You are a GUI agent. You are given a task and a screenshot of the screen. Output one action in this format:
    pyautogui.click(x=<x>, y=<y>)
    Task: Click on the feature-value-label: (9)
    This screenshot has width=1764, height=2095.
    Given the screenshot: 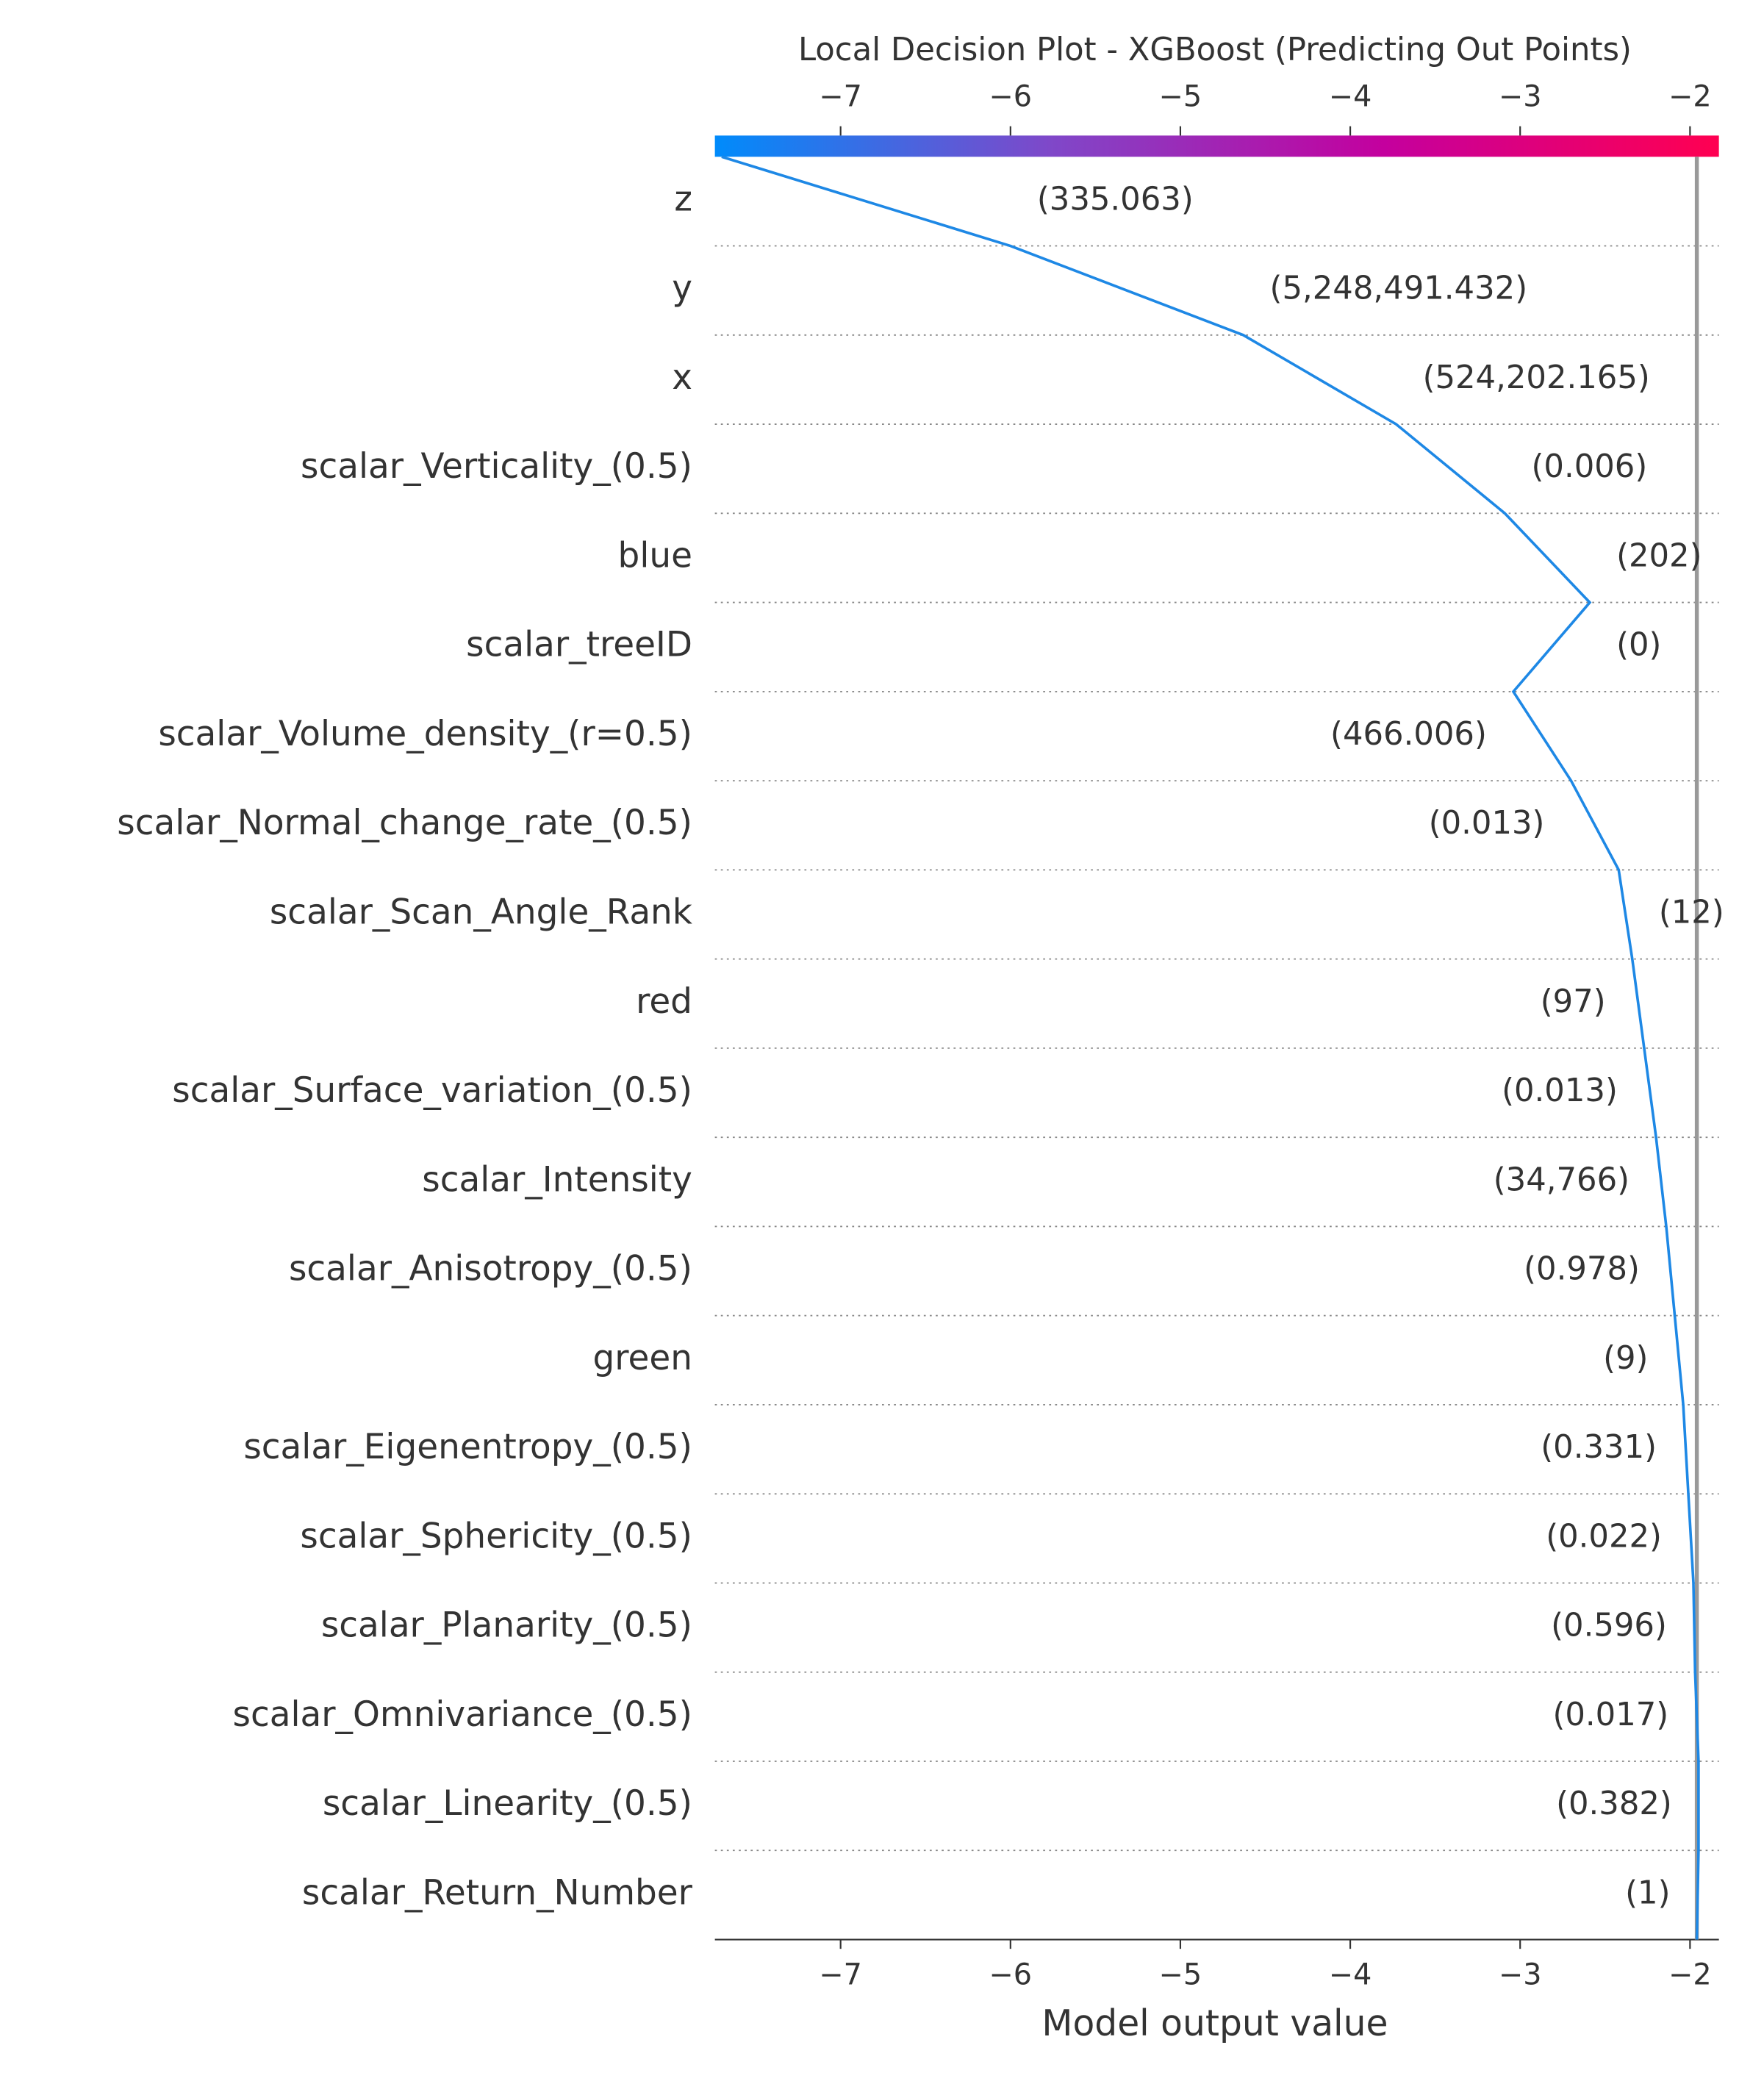 What is the action you would take?
    pyautogui.click(x=1625, y=1358)
    